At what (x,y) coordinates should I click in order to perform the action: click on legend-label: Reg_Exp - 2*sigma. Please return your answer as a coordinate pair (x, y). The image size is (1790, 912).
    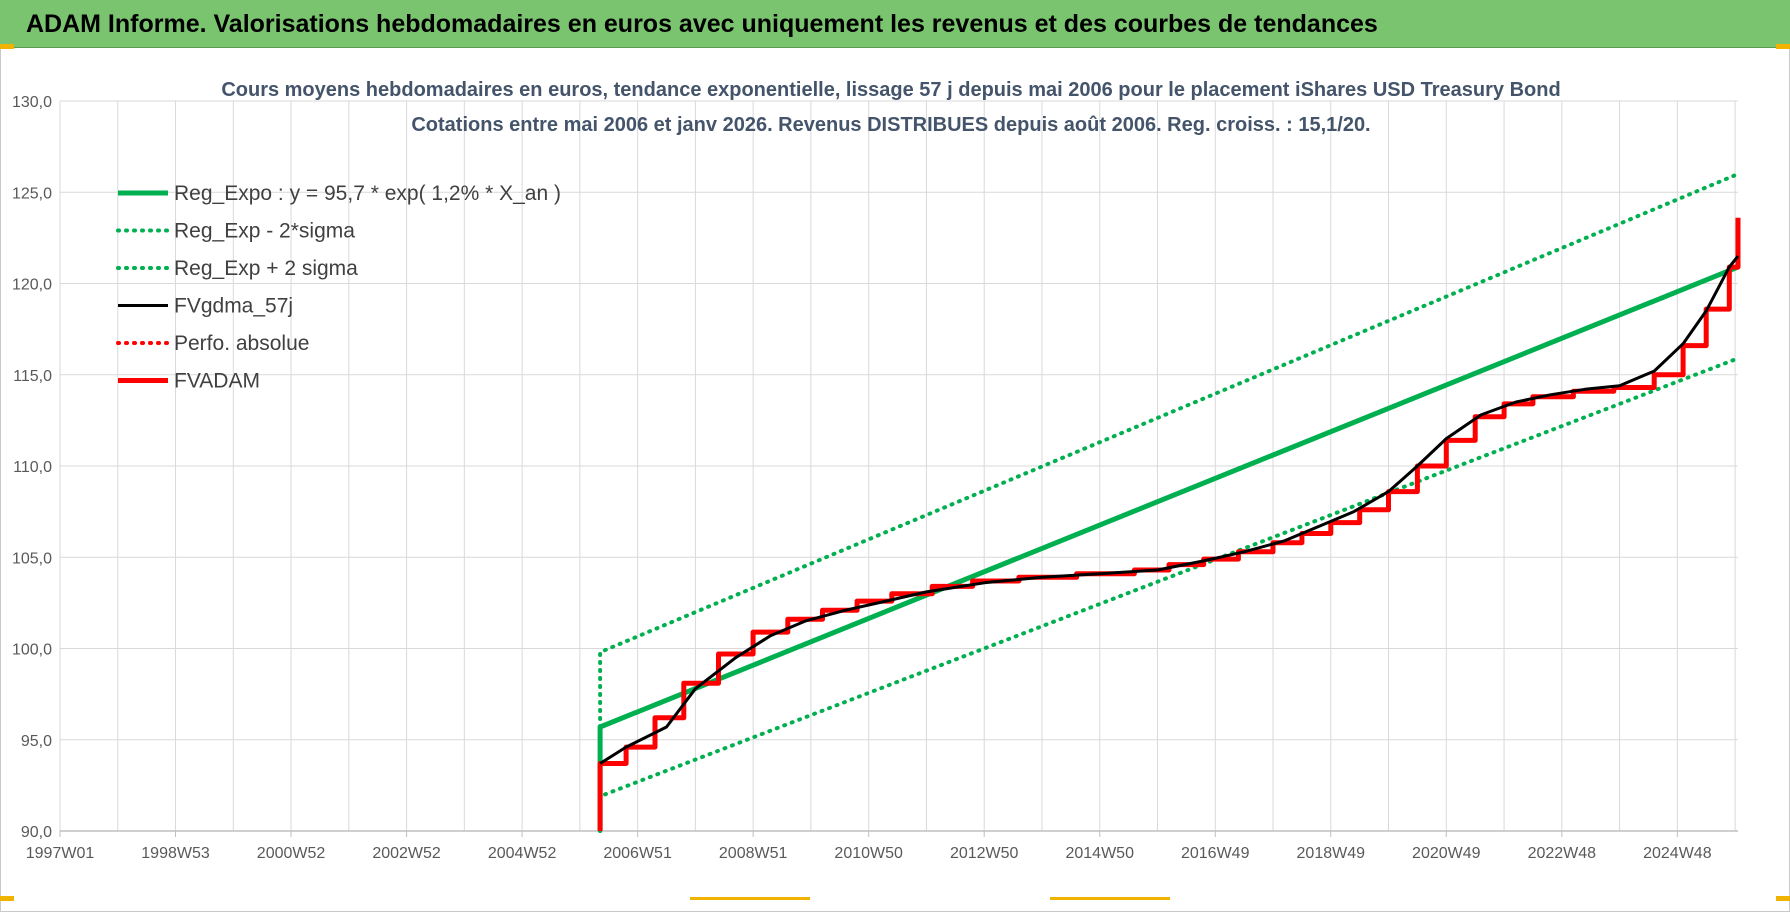
    Looking at the image, I should click on (264, 231).